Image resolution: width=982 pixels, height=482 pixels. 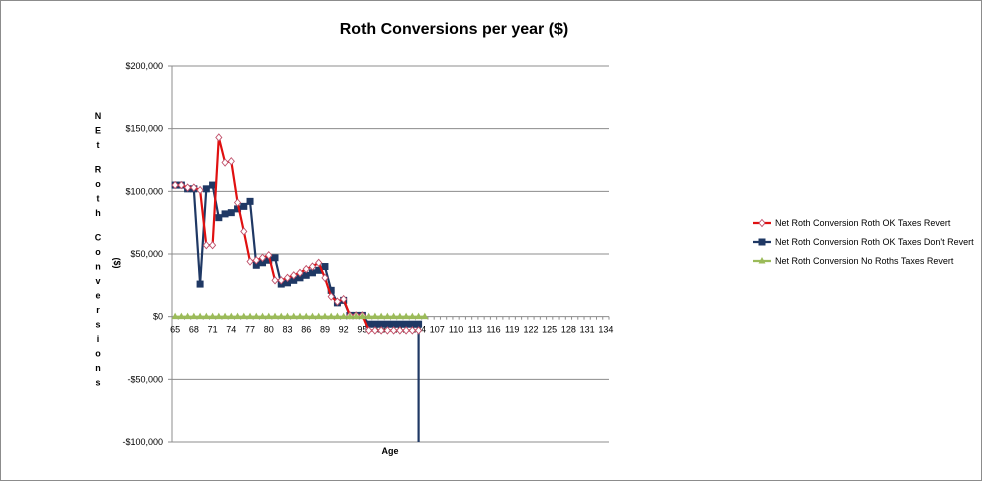 What do you see at coordinates (306, 330) in the screenshot?
I see `x-tick-label: 86` at bounding box center [306, 330].